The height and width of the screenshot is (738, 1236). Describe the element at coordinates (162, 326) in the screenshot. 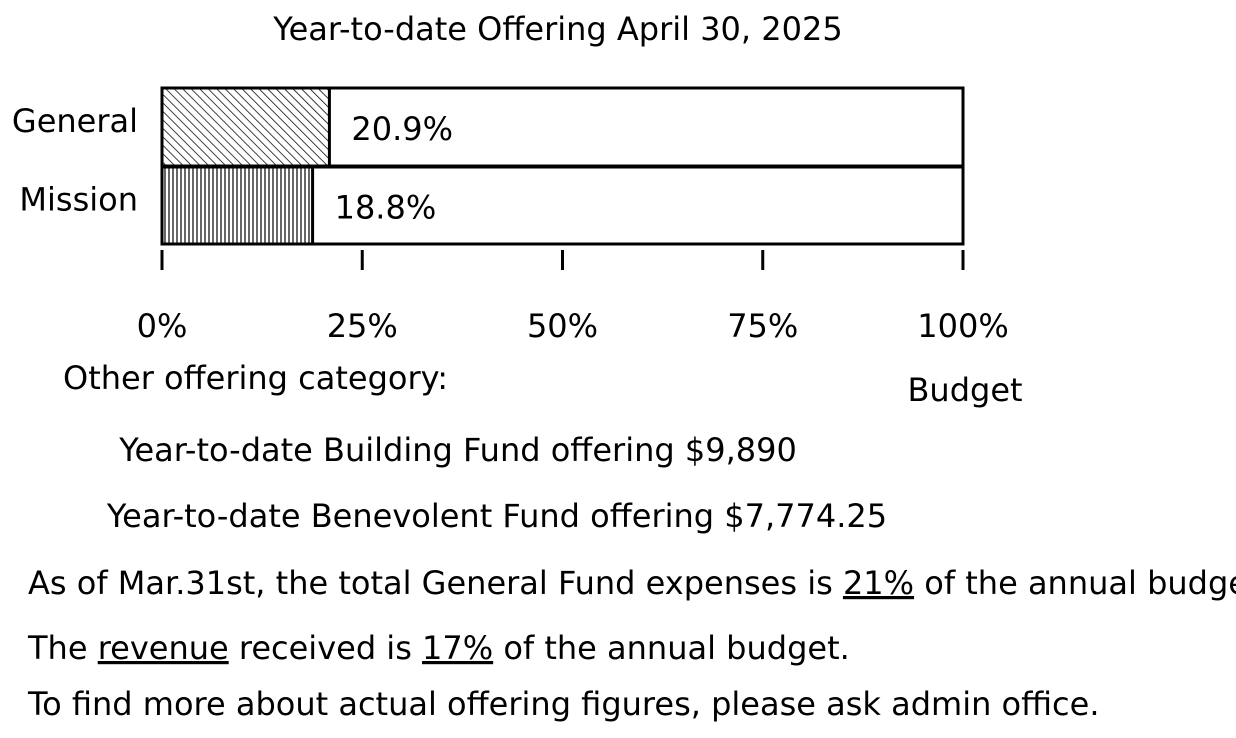

I see `x-tick-label: 0%` at that location.